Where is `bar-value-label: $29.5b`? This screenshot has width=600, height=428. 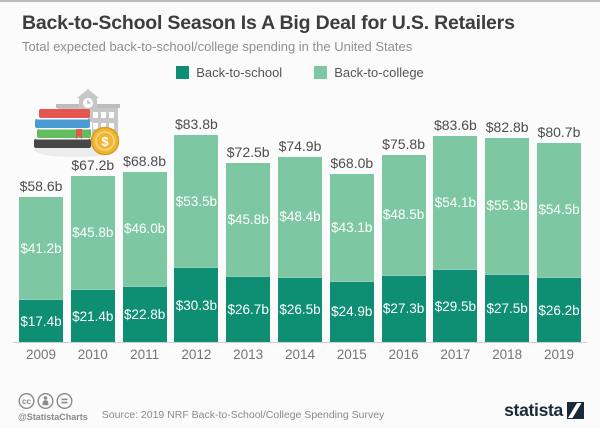
bar-value-label: $29.5b is located at coordinates (455, 306).